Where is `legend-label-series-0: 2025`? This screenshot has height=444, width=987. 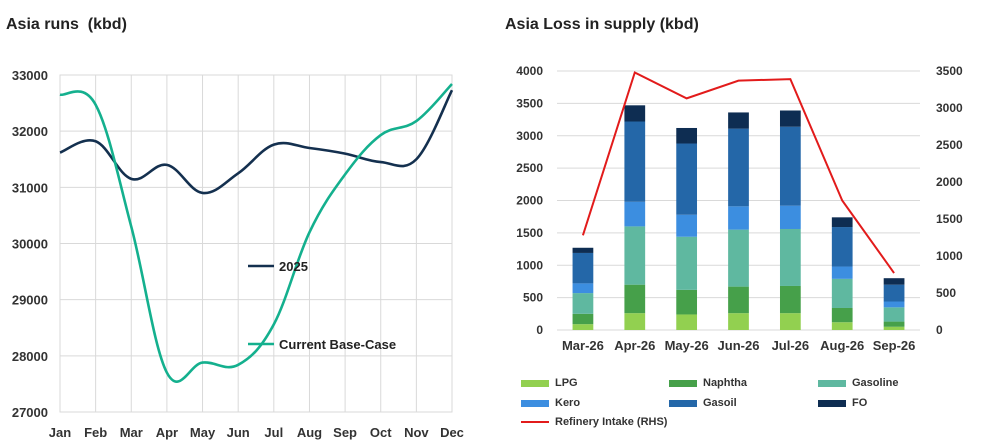 legend-label-series-0: 2025 is located at coordinates (293, 266).